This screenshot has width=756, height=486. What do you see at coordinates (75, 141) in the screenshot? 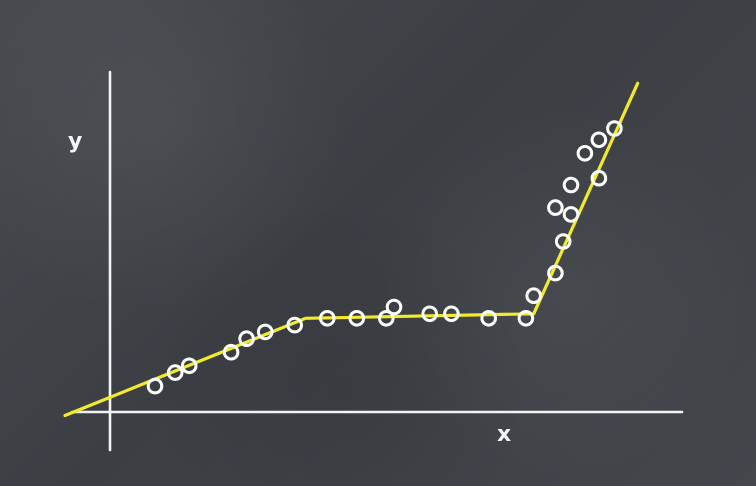
I see `y-axis-label: y` at bounding box center [75, 141].